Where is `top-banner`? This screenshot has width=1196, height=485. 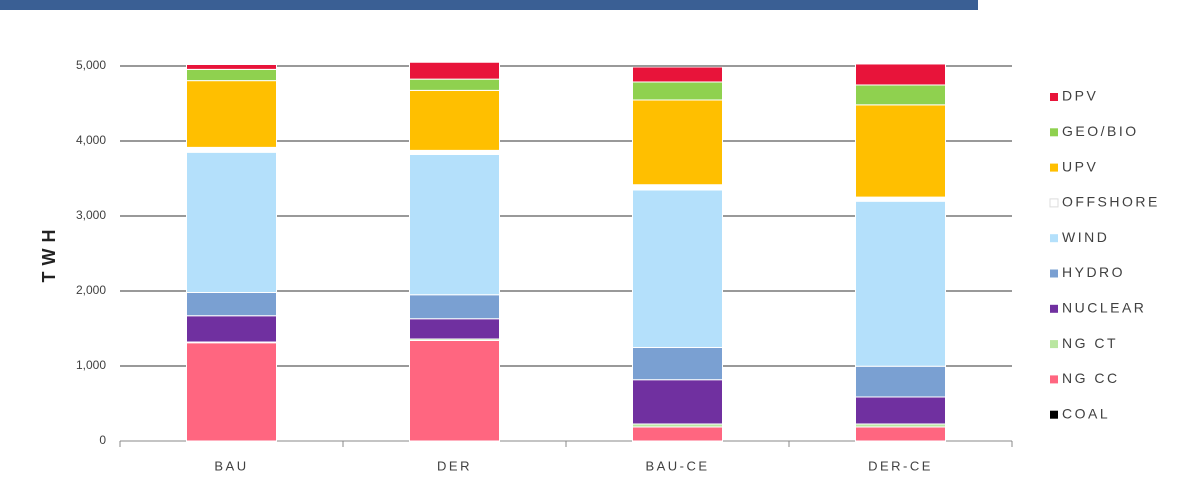
top-banner is located at coordinates (489, 5).